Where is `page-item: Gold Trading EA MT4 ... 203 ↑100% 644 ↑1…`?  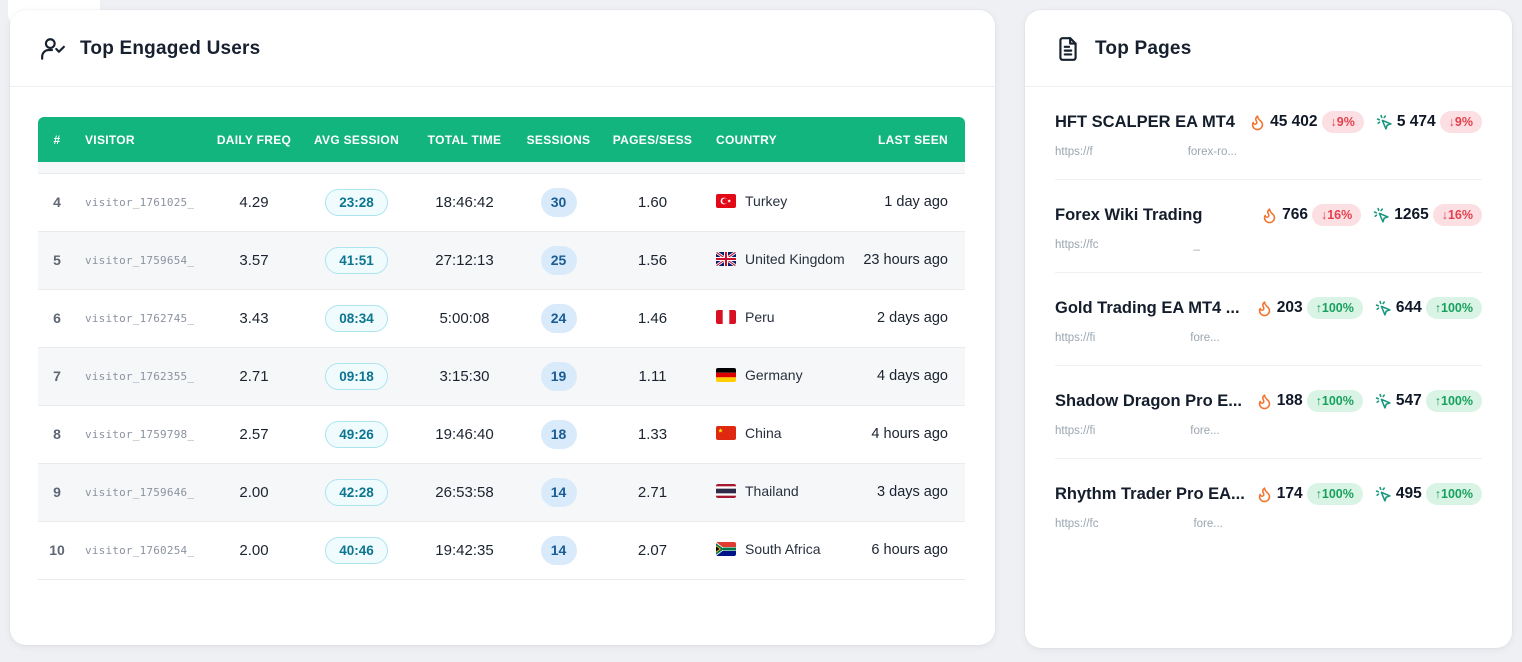
page-item: Gold Trading EA MT4 ... 203 ↑100% 644 ↑1… is located at coordinates (1268, 319).